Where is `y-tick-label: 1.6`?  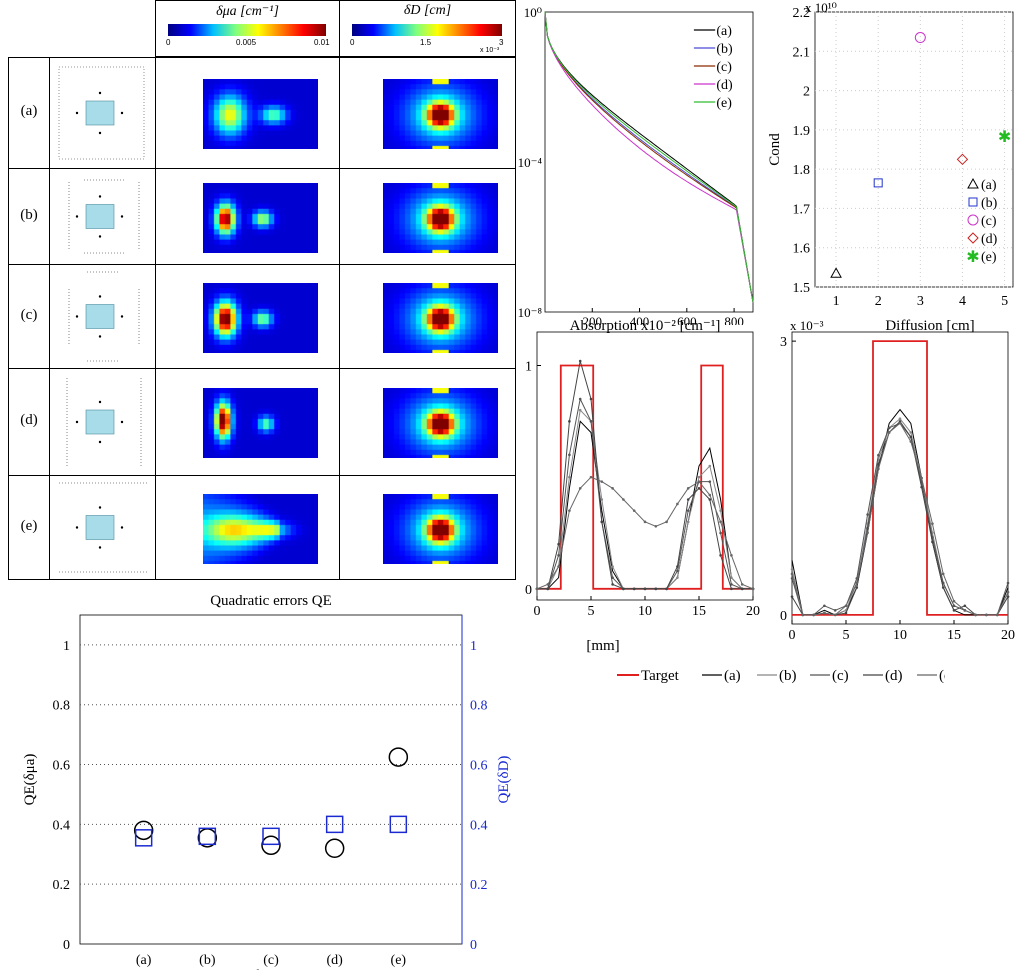
y-tick-label: 1.6 is located at coordinates (802, 249).